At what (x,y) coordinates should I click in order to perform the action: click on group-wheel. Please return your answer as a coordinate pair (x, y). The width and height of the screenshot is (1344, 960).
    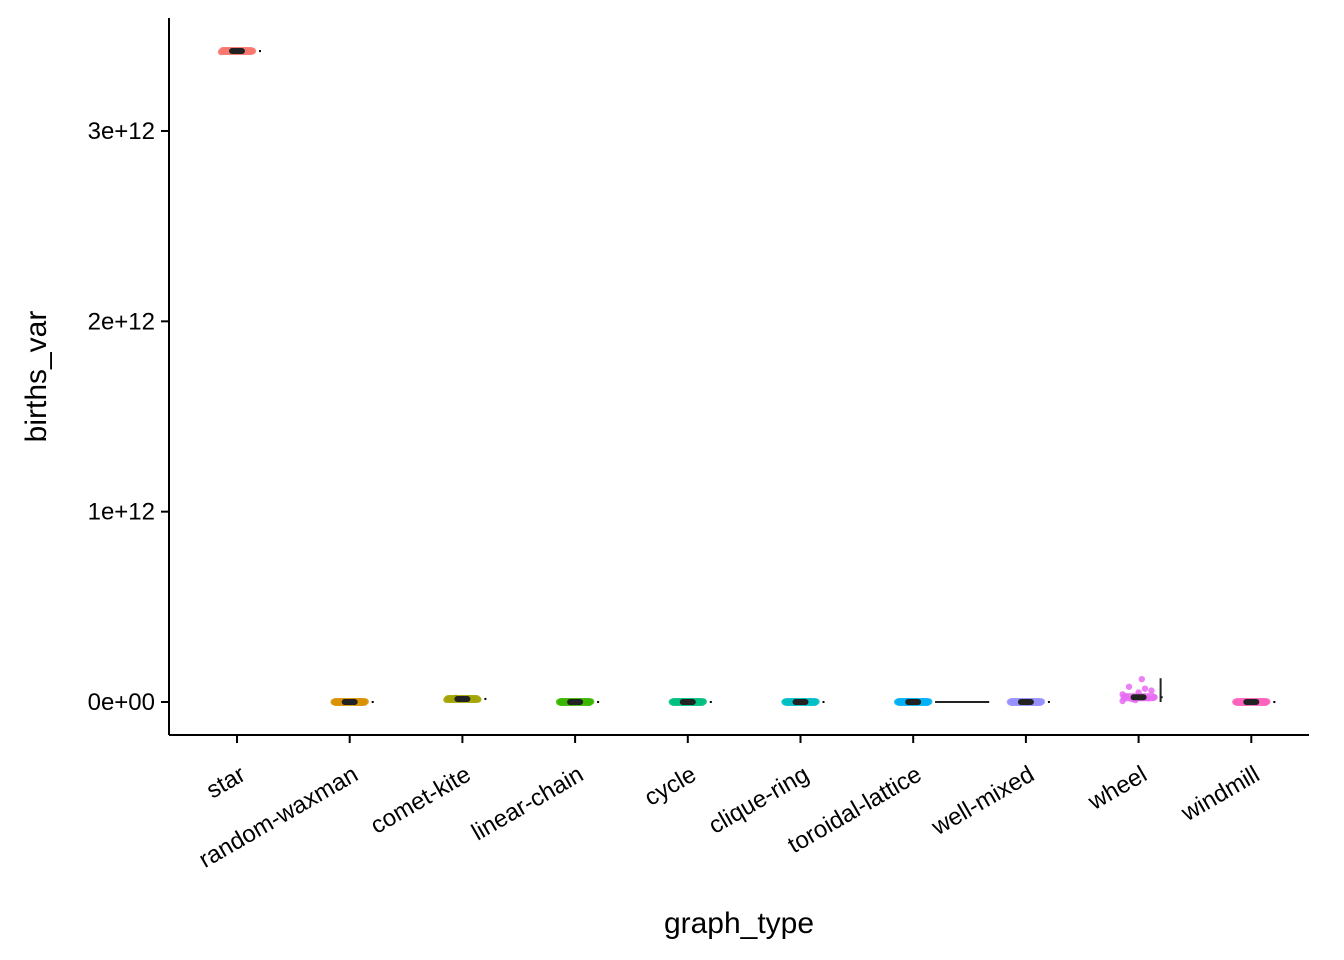
    Looking at the image, I should click on (1141, 690).